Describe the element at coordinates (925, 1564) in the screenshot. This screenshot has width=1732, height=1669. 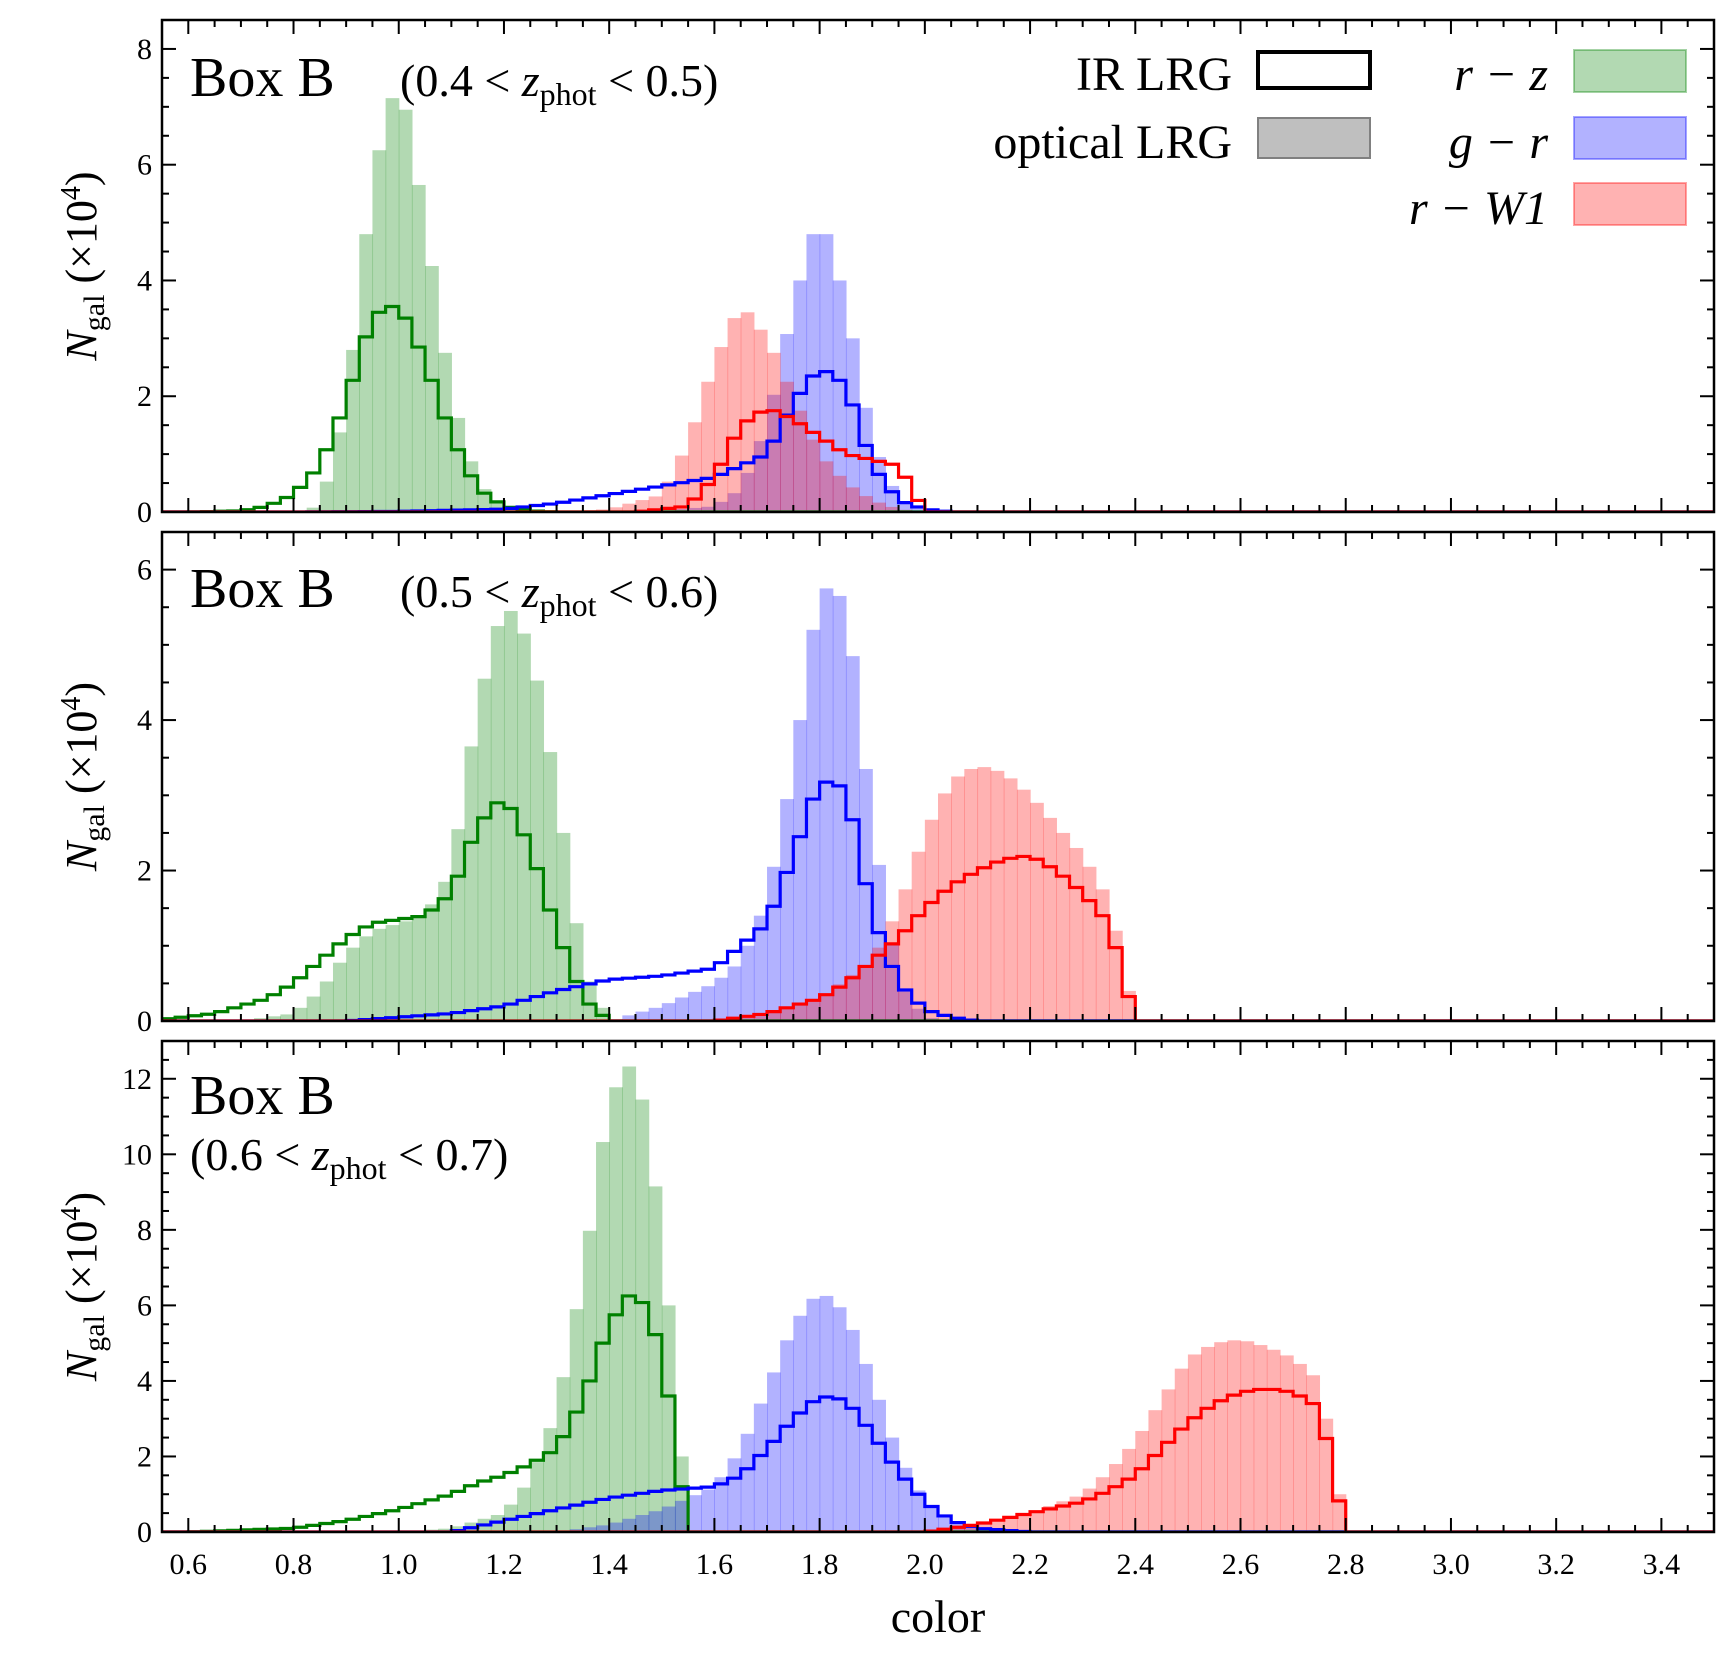
I see `x-tick-label: 2.0` at that location.